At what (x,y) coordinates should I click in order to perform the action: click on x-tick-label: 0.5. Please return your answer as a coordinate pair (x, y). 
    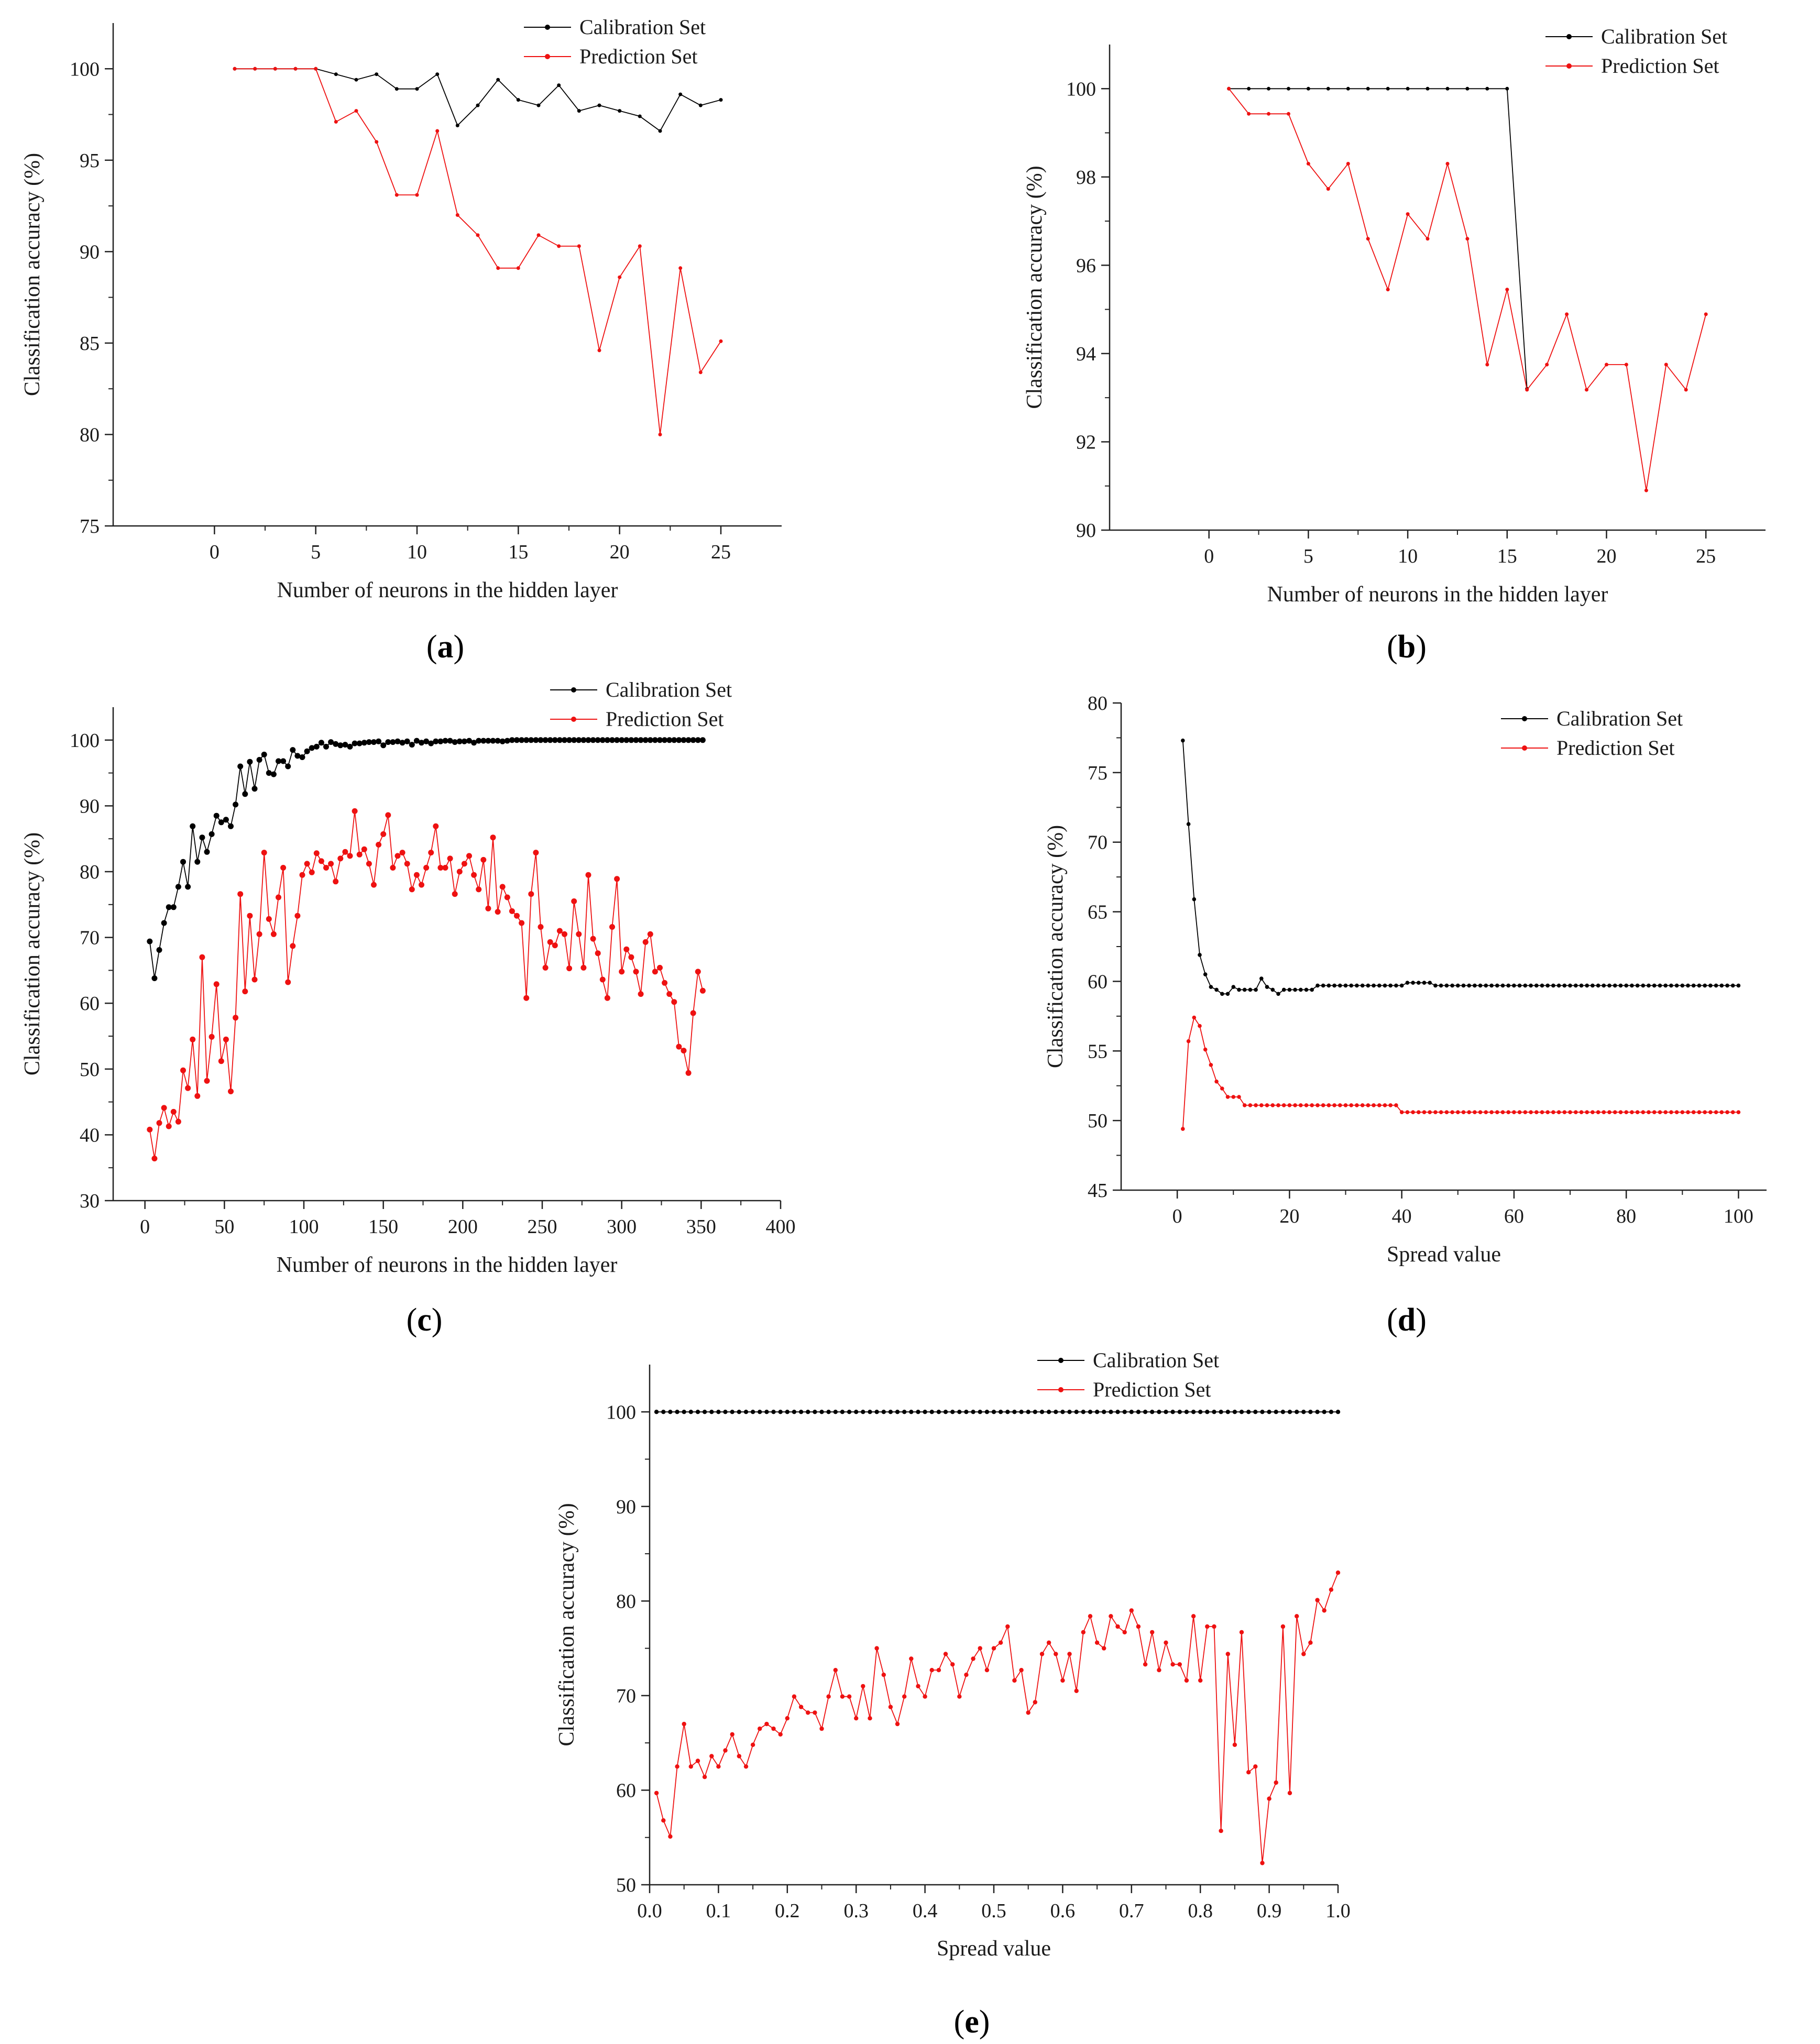
    Looking at the image, I should click on (993, 1911).